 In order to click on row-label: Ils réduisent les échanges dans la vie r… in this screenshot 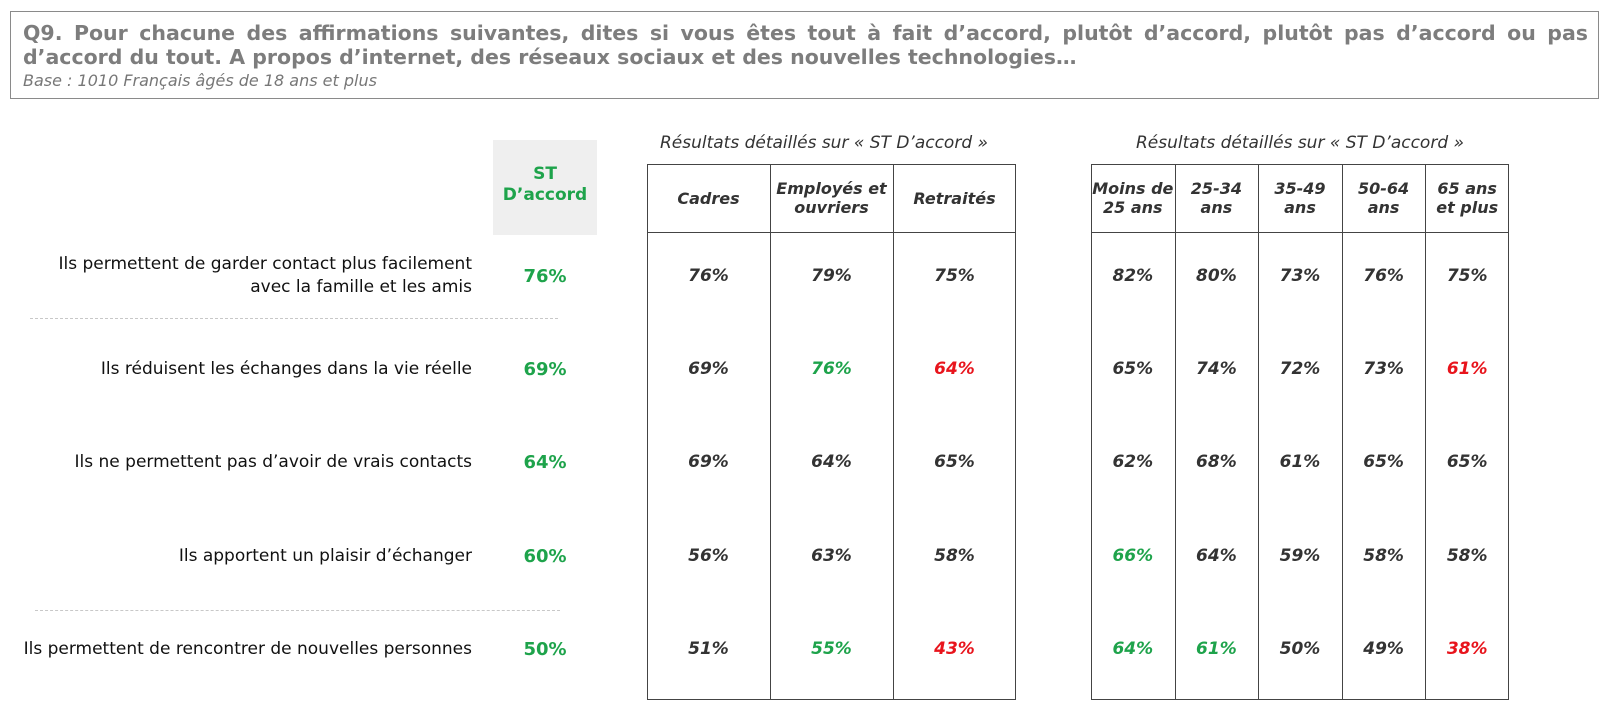, I will do `click(286, 368)`.